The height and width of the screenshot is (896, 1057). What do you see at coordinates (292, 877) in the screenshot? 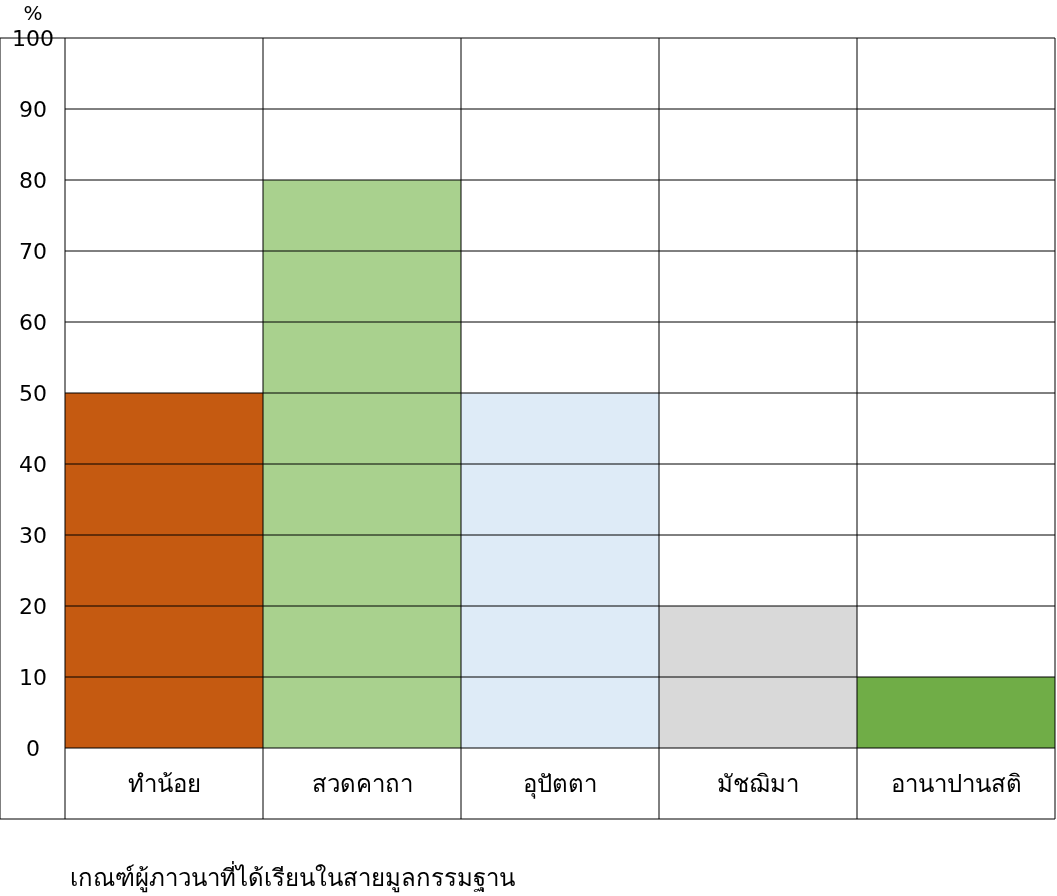
I see `text: เกณฑ์ผู้ภาวนาที่ได้เรียนในสายมูลกรรมฐาน` at bounding box center [292, 877].